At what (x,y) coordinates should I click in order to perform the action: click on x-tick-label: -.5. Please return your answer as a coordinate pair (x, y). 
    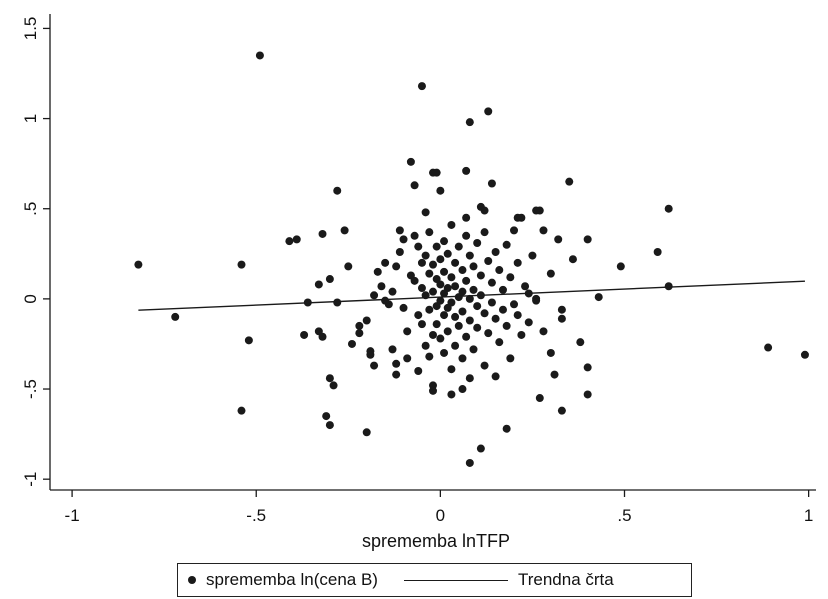
    Looking at the image, I should click on (256, 515).